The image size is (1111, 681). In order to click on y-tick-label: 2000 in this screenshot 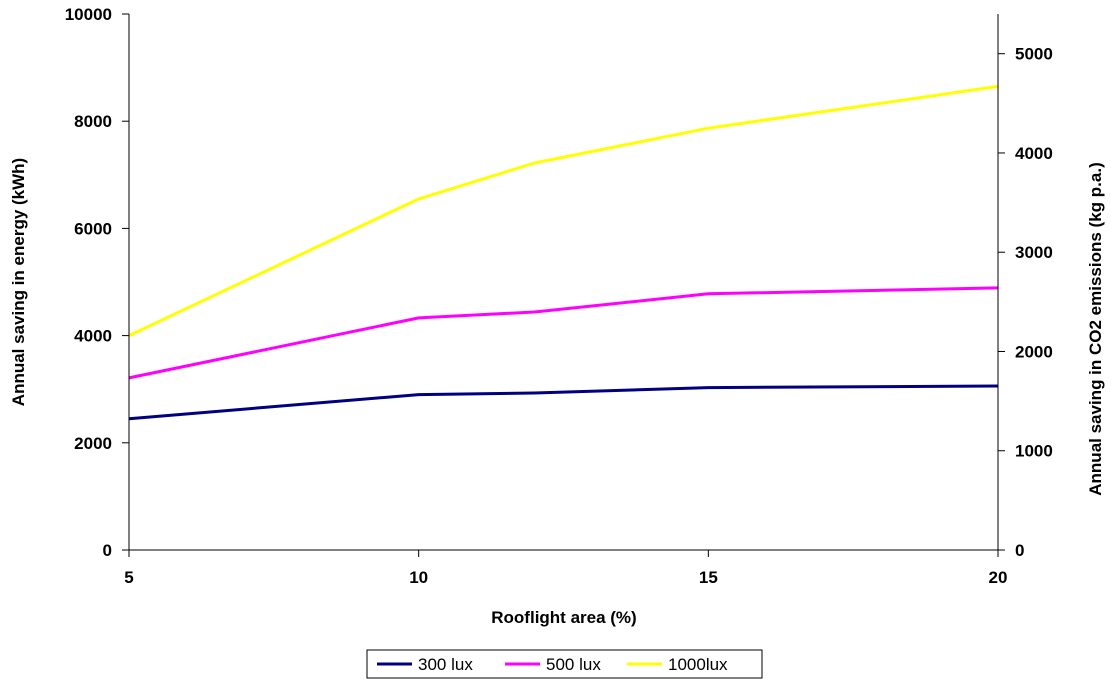, I will do `click(93, 443)`.